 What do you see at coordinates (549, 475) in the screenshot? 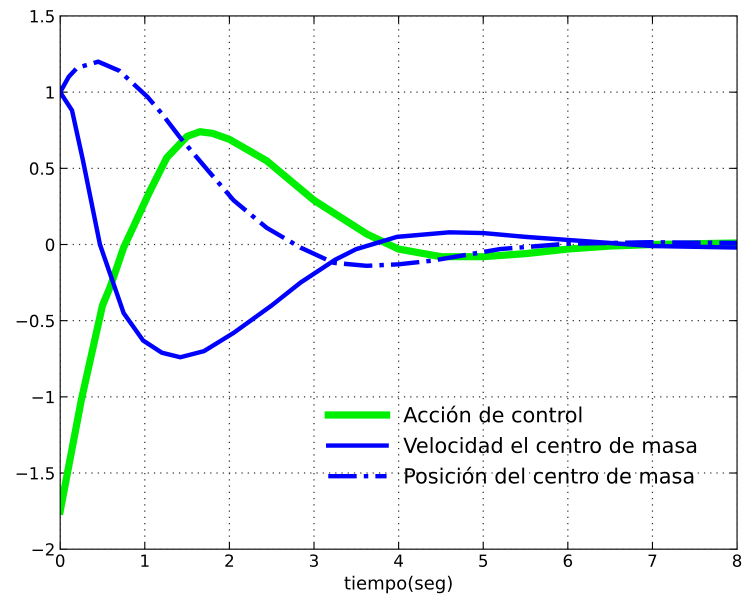
I see `legend-label: Posición del centro de masa` at bounding box center [549, 475].